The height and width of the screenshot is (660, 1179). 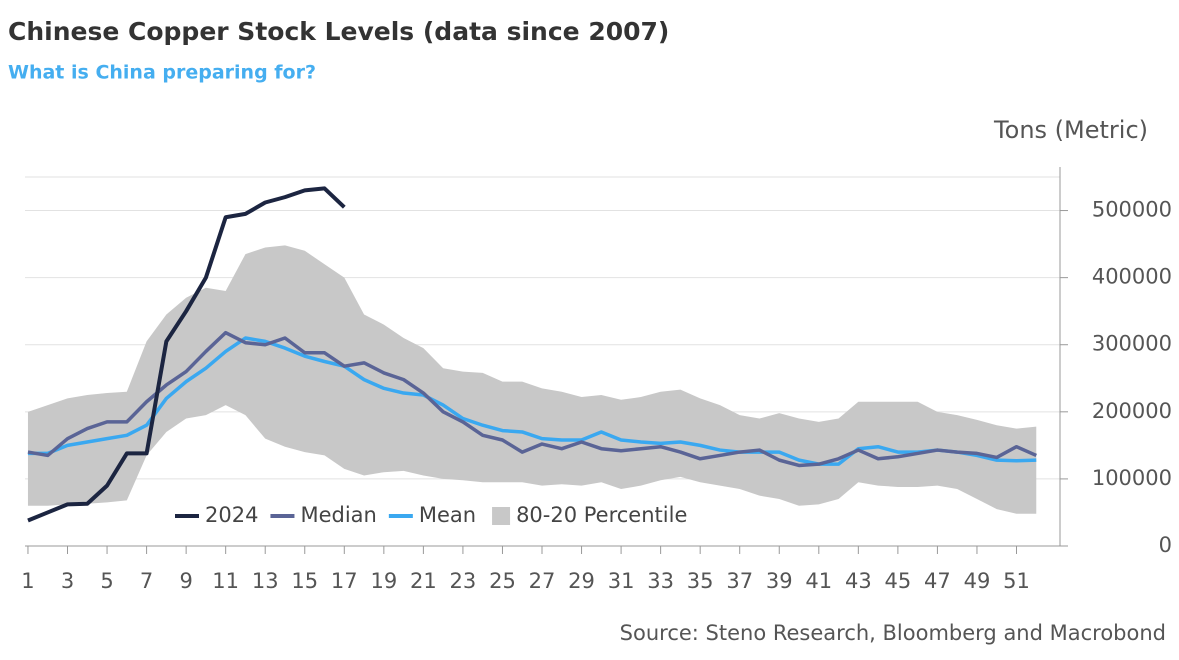 What do you see at coordinates (601, 515) in the screenshot?
I see `legend-label: 80-20 Percentile` at bounding box center [601, 515].